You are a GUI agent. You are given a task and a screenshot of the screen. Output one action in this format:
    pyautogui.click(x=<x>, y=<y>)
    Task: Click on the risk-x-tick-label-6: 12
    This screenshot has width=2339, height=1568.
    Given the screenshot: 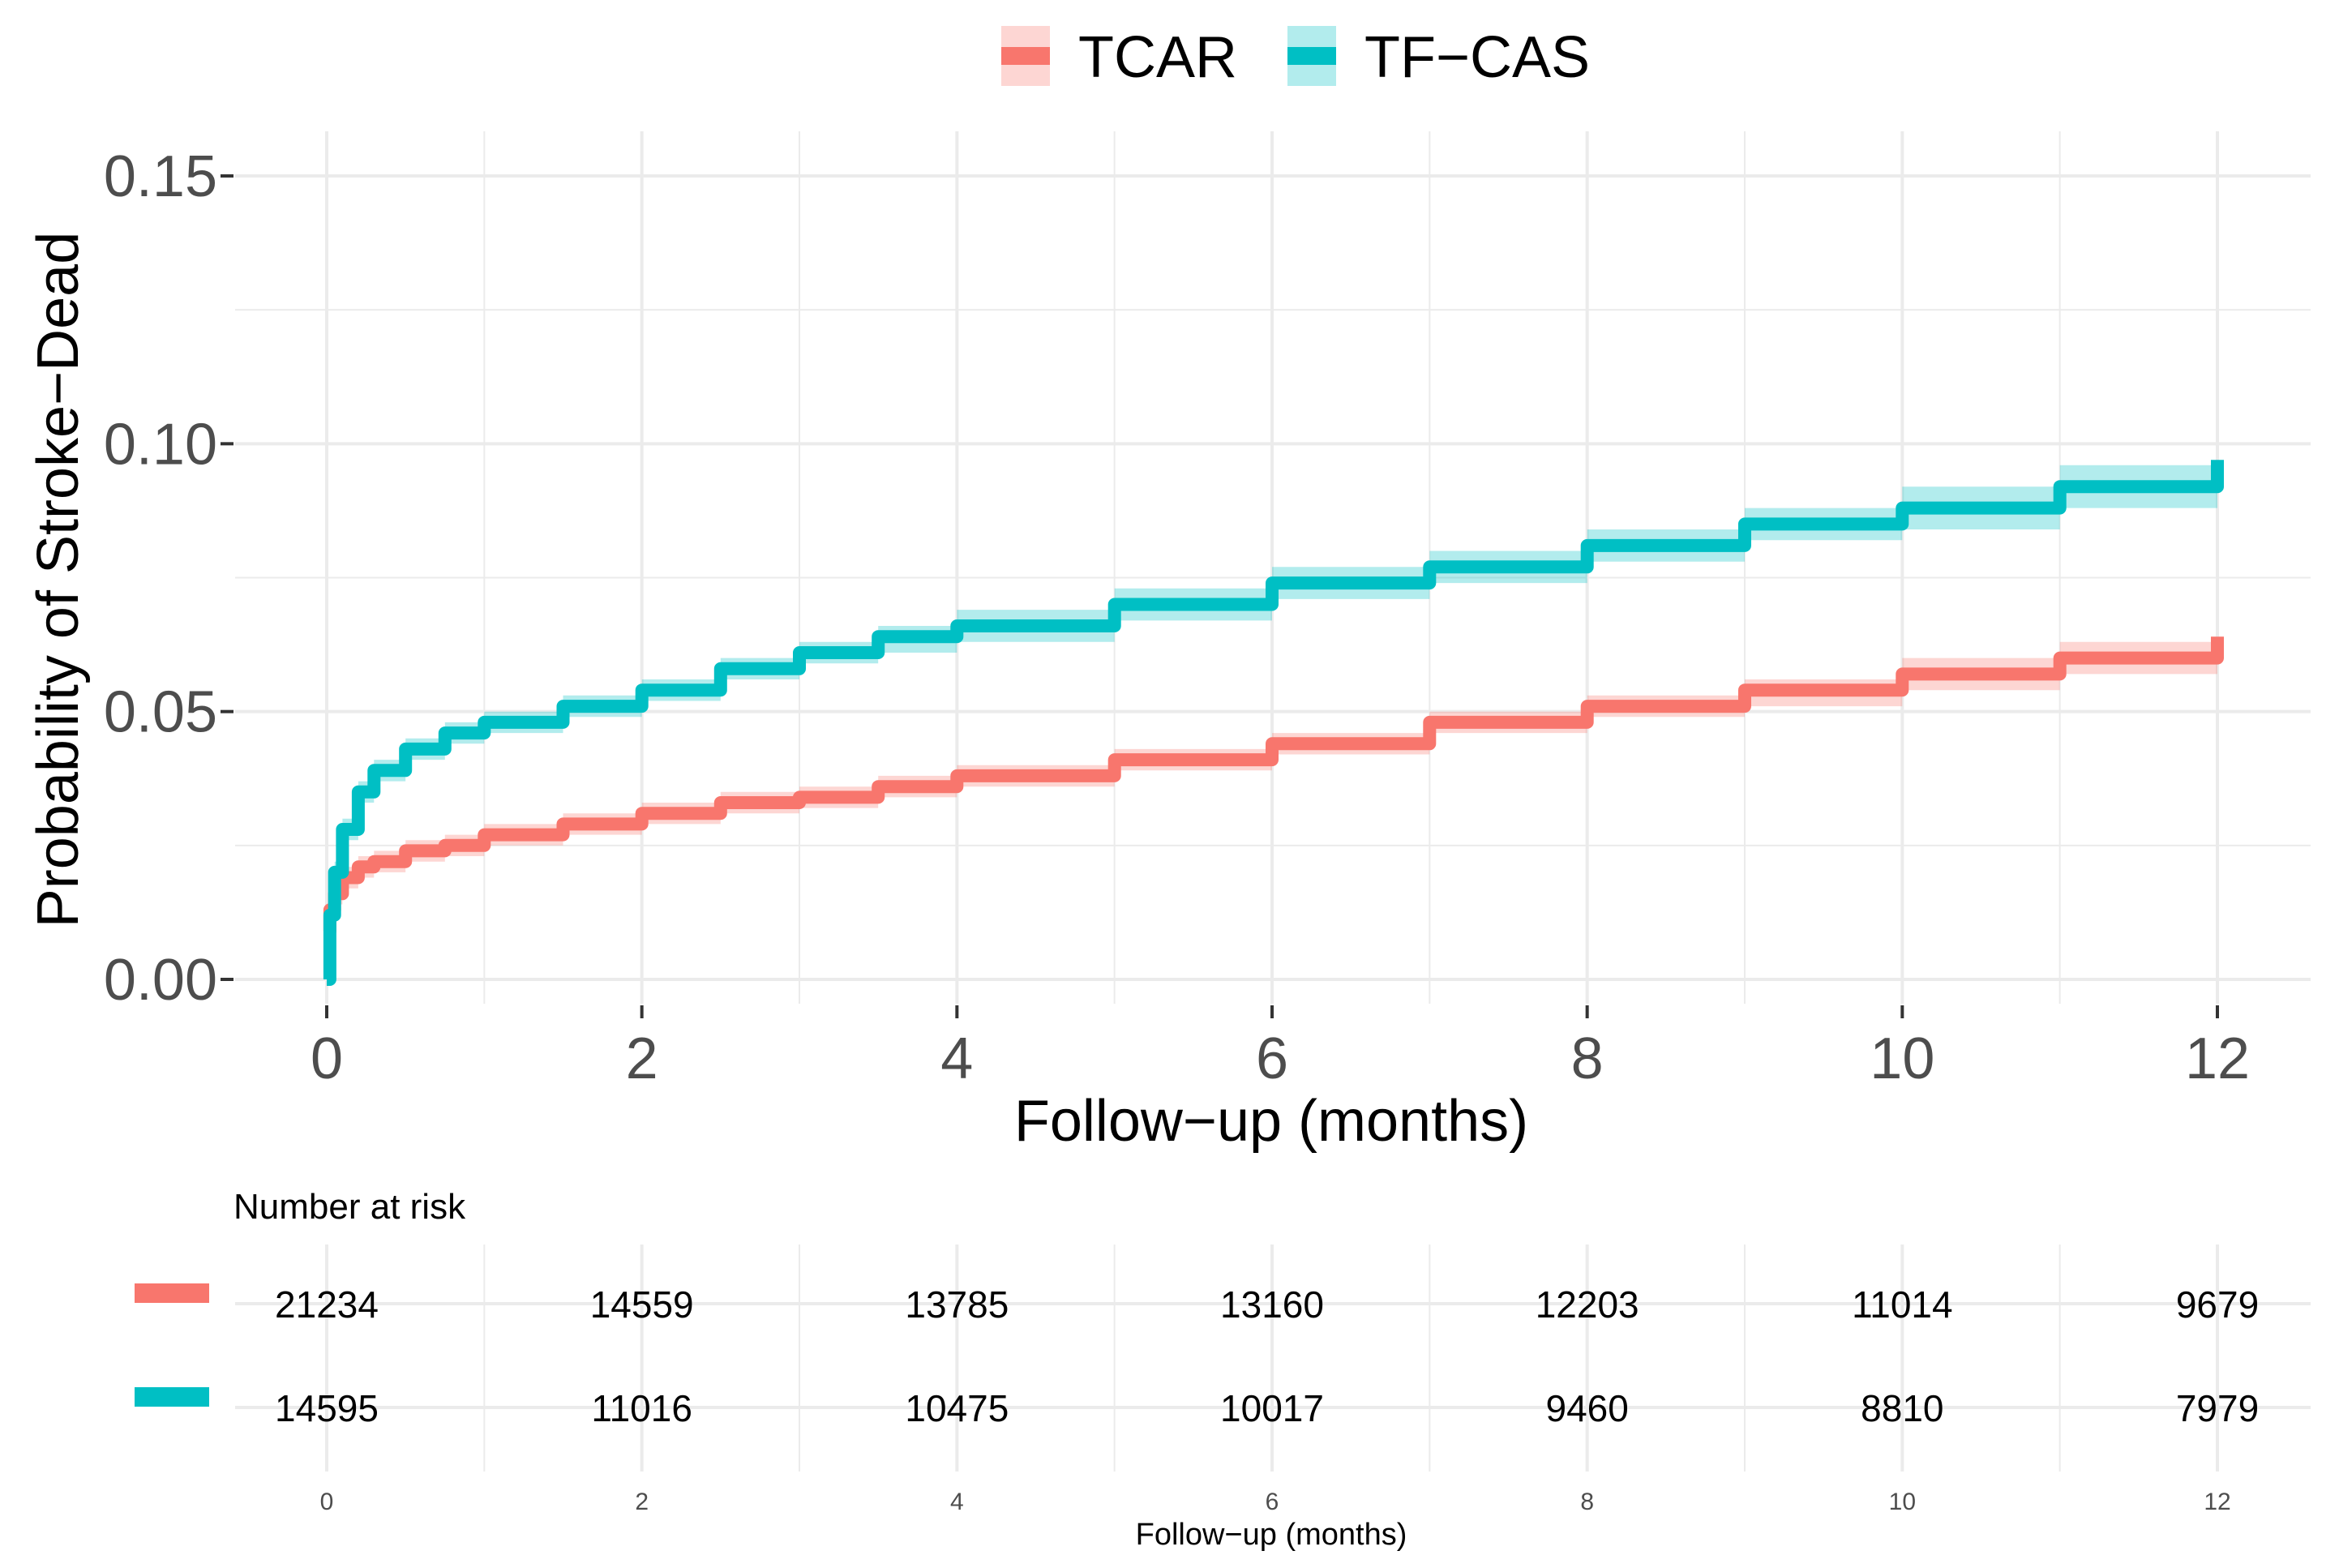 What is the action you would take?
    pyautogui.click(x=2217, y=1502)
    